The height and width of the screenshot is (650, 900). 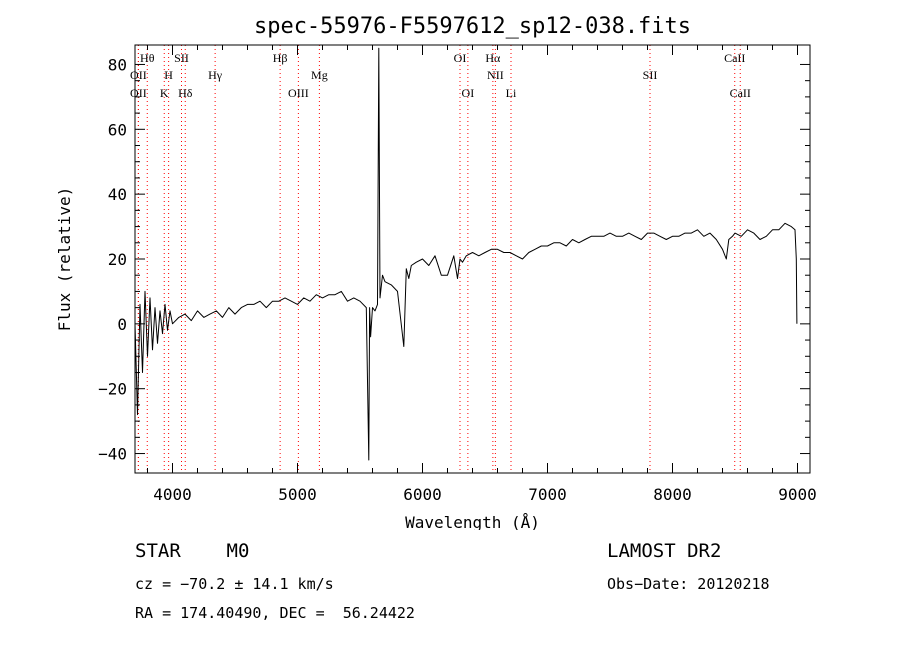 What do you see at coordinates (117, 259) in the screenshot?
I see `y-tick-label: 20` at bounding box center [117, 259].